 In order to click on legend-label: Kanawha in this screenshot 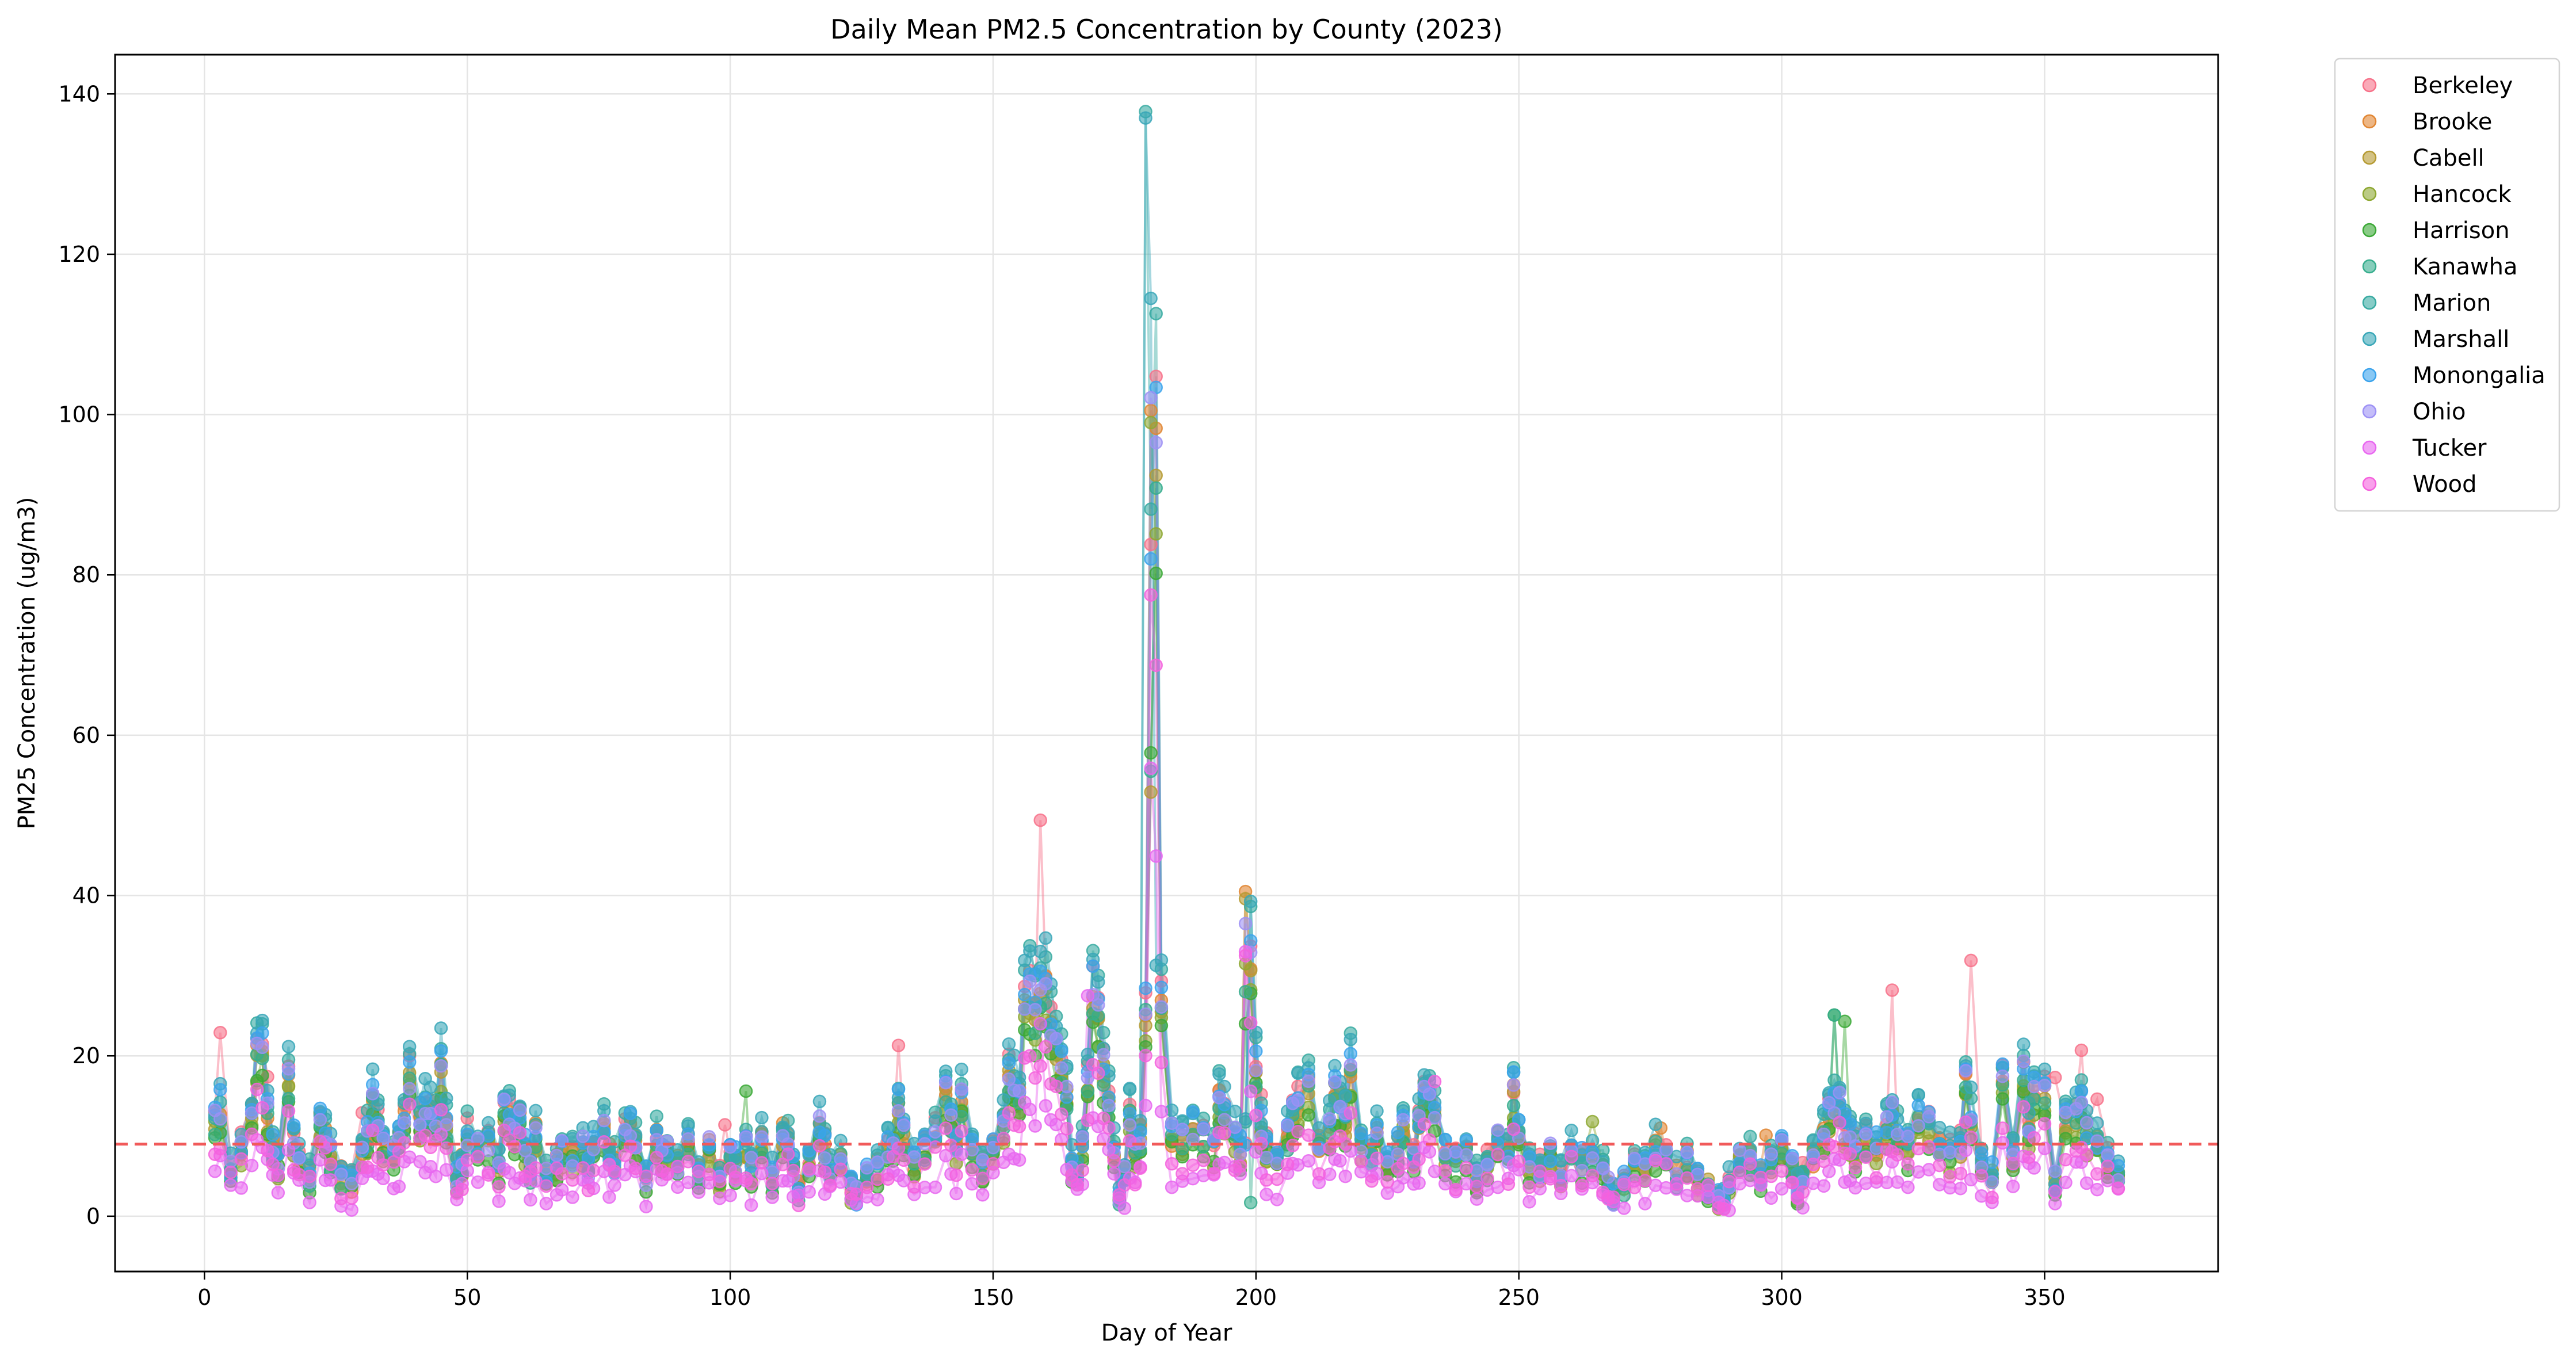, I will do `click(2465, 267)`.